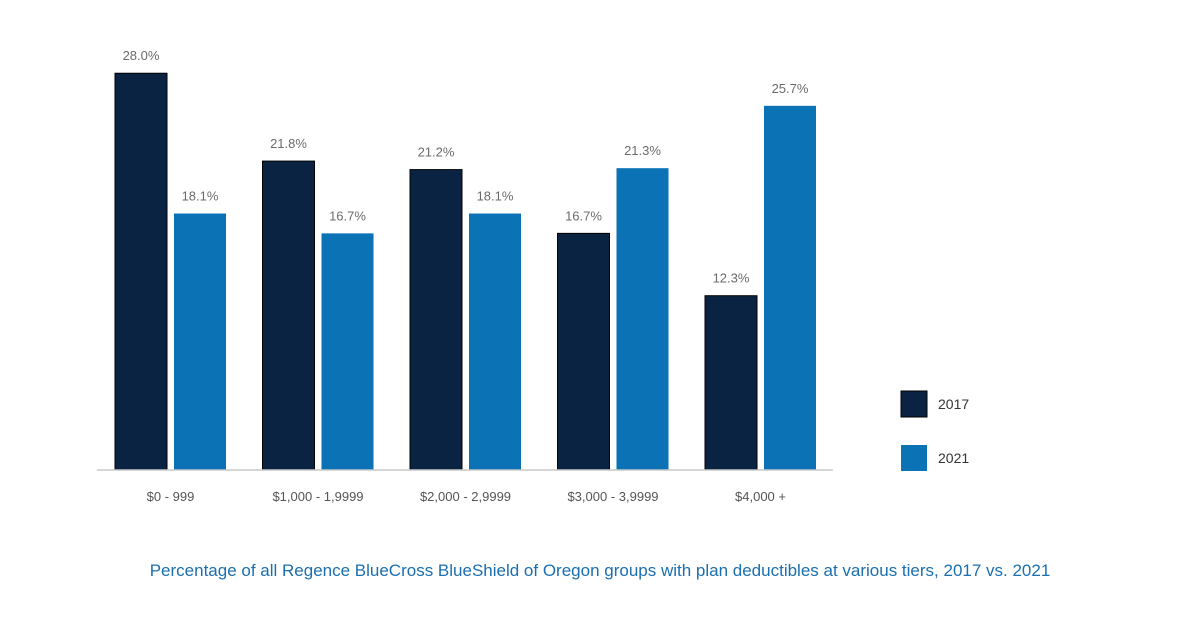  Describe the element at coordinates (288, 143) in the screenshot. I see `data-label-2017-2: 21.8%` at that location.